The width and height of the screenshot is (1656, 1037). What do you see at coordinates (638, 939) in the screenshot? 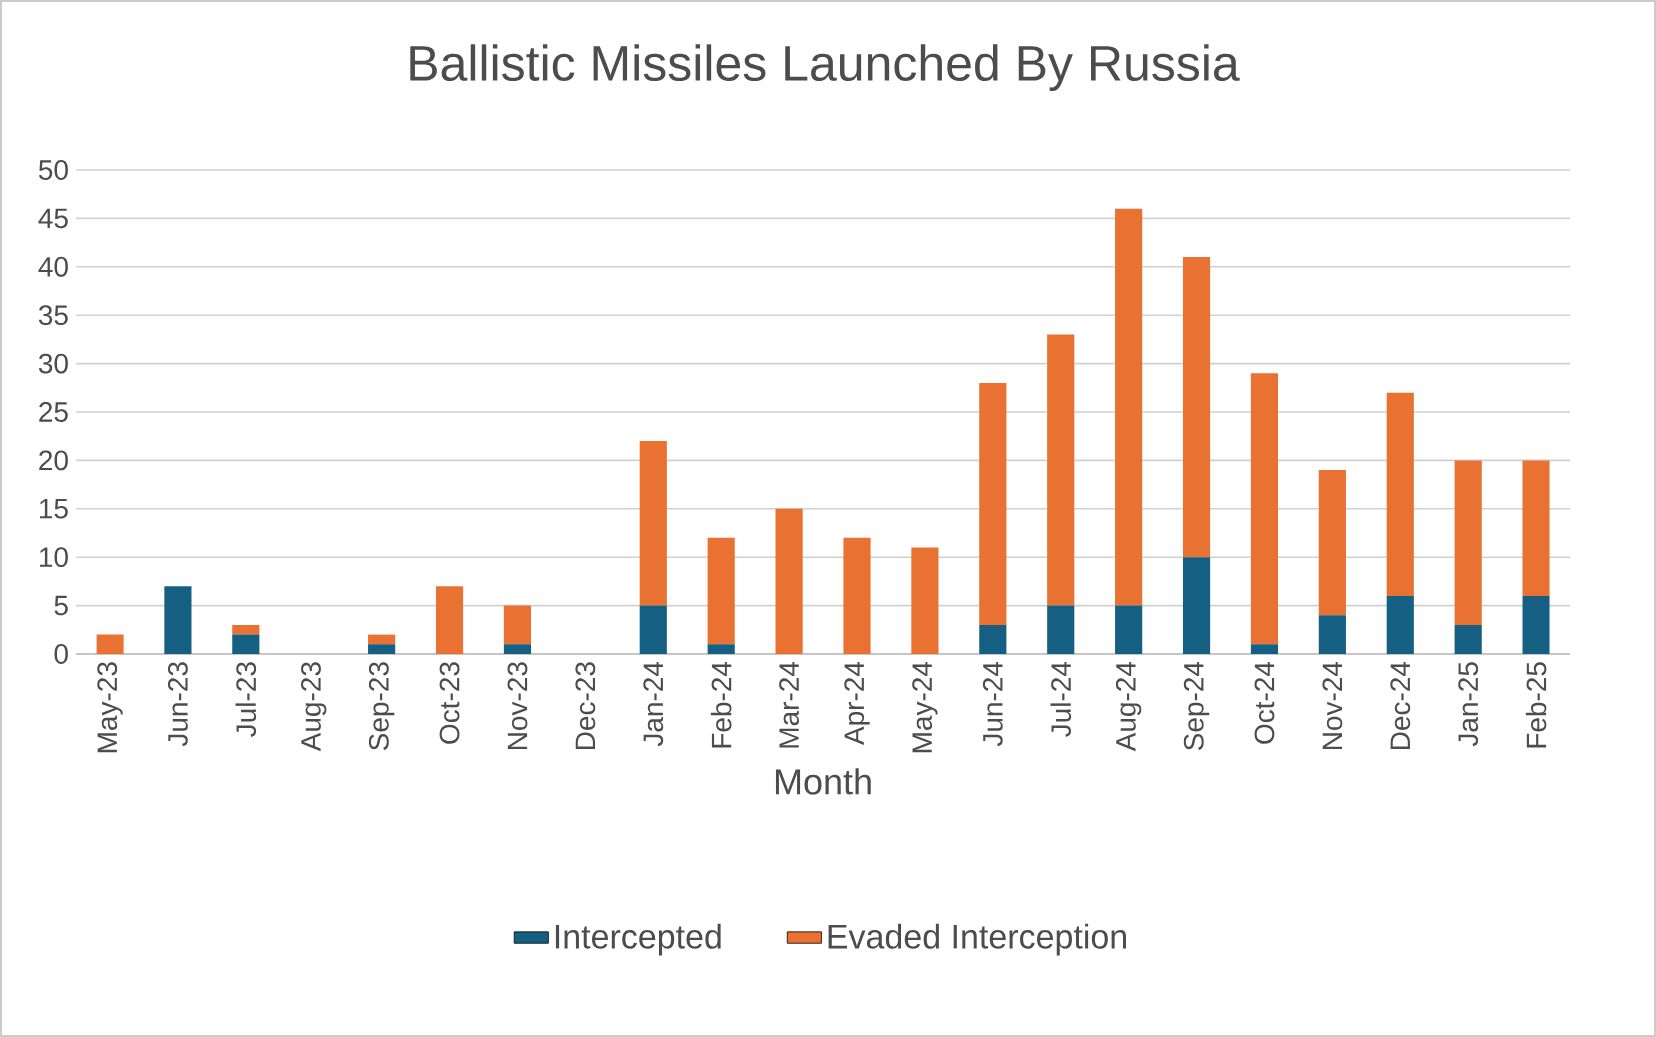
I see `legend-label: Intercepted` at bounding box center [638, 939].